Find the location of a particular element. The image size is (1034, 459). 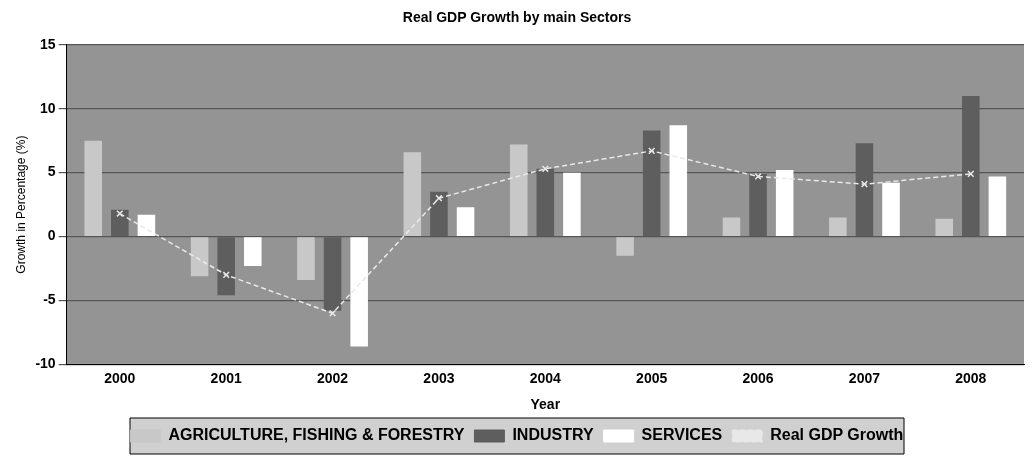

legend-label: Real GDP Growth is located at coordinates (837, 435).